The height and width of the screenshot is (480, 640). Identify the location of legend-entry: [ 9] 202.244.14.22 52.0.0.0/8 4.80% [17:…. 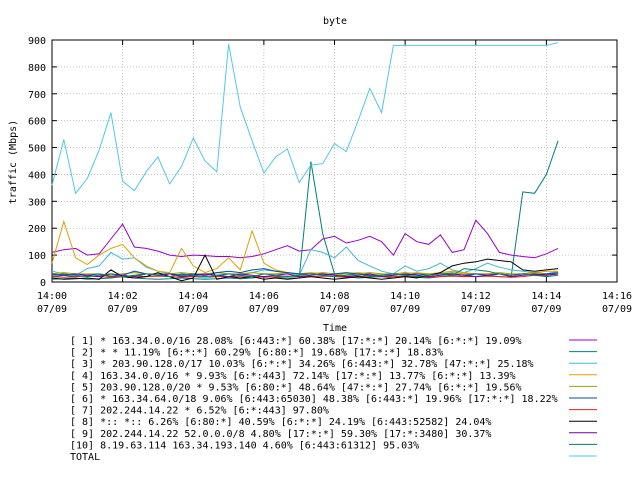
(280, 434).